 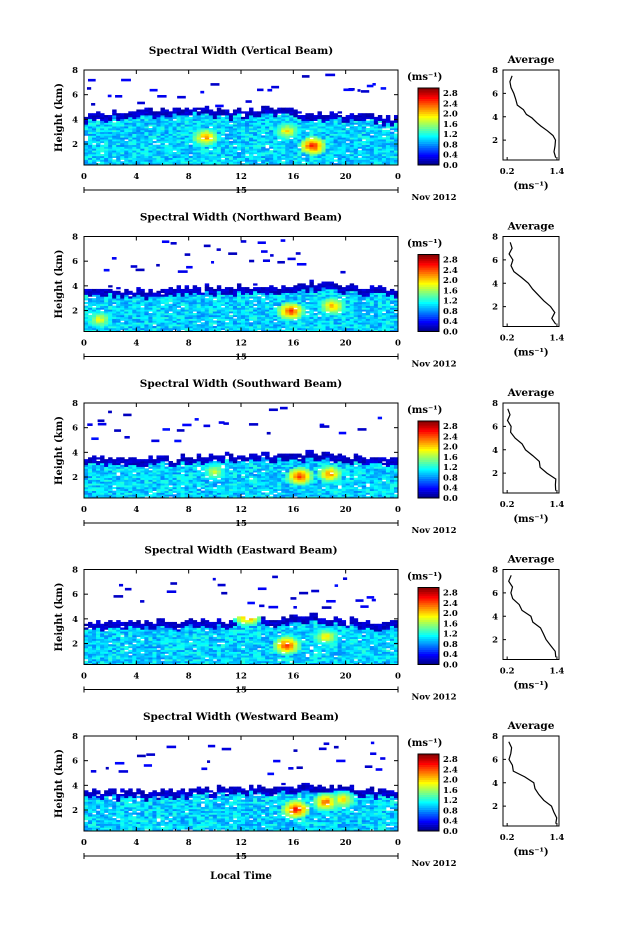 I want to click on average-y-tick-label: 8, so click(x=495, y=238).